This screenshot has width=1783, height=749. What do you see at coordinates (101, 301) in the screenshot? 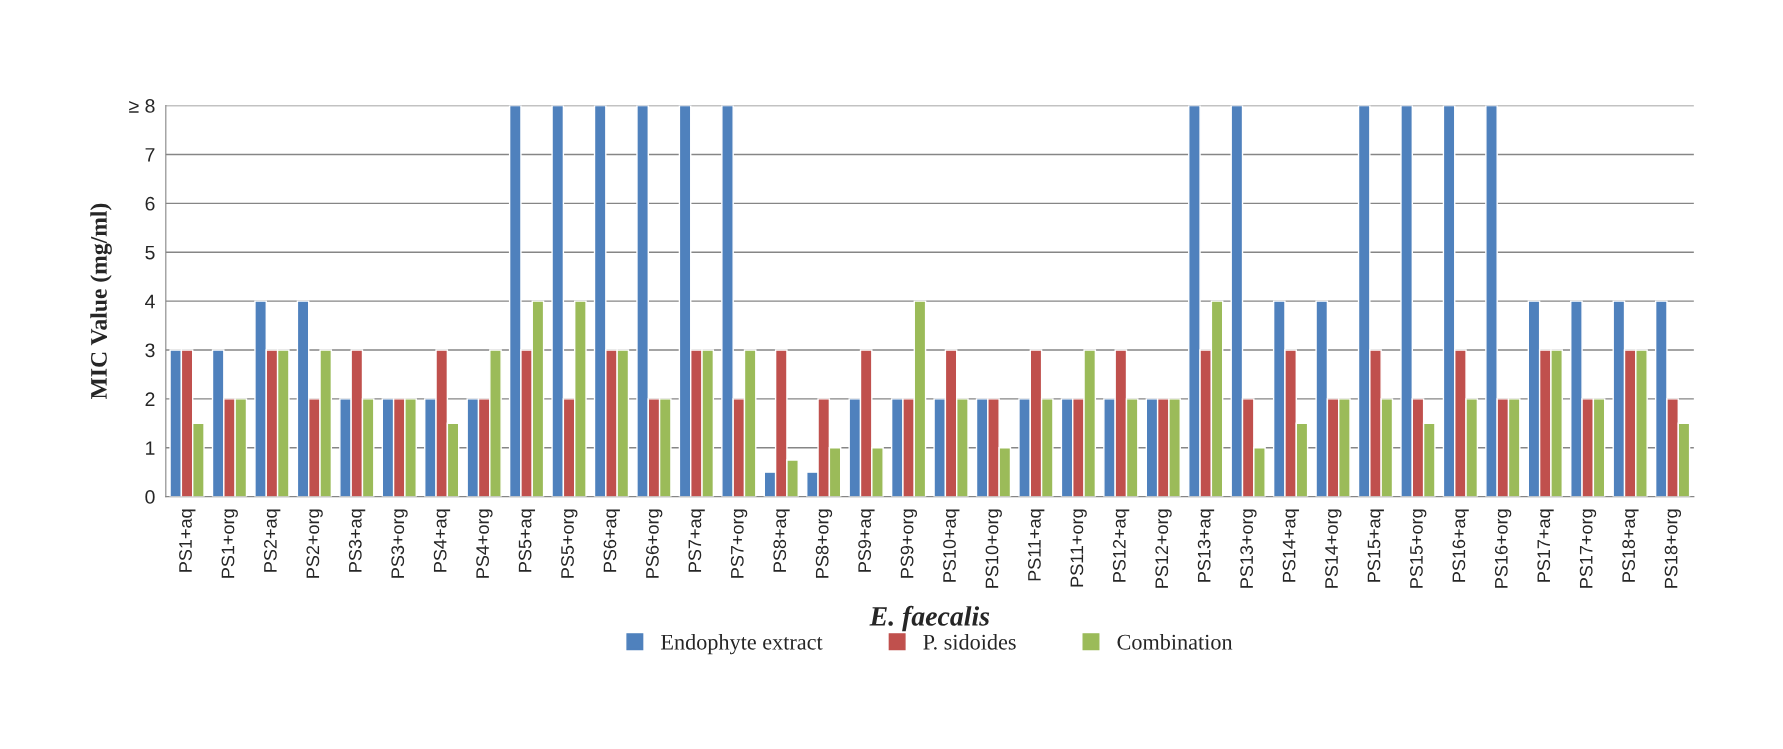
I see `y-axis-title: MIC Value (mg/ml)` at bounding box center [101, 301].